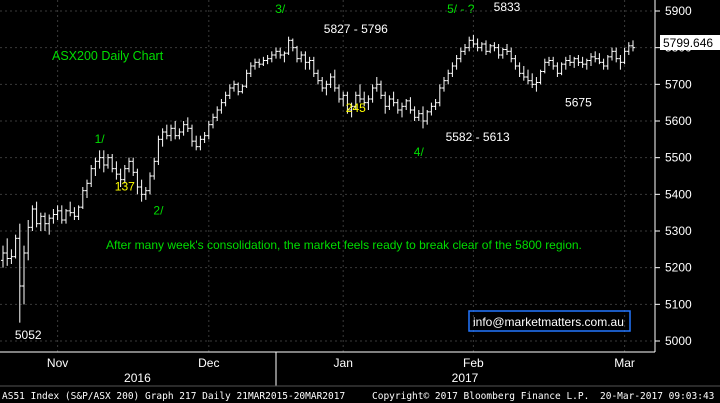 This screenshot has height=403, width=720. I want to click on chart-annotation: 5052, so click(28, 335).